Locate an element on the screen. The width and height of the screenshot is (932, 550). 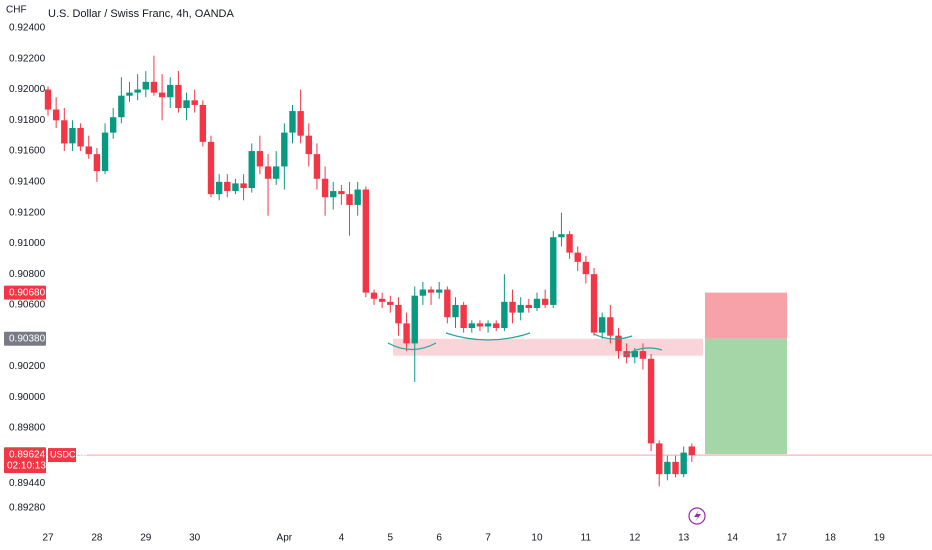
symbol-label: USDCHF is located at coordinates (69, 454).